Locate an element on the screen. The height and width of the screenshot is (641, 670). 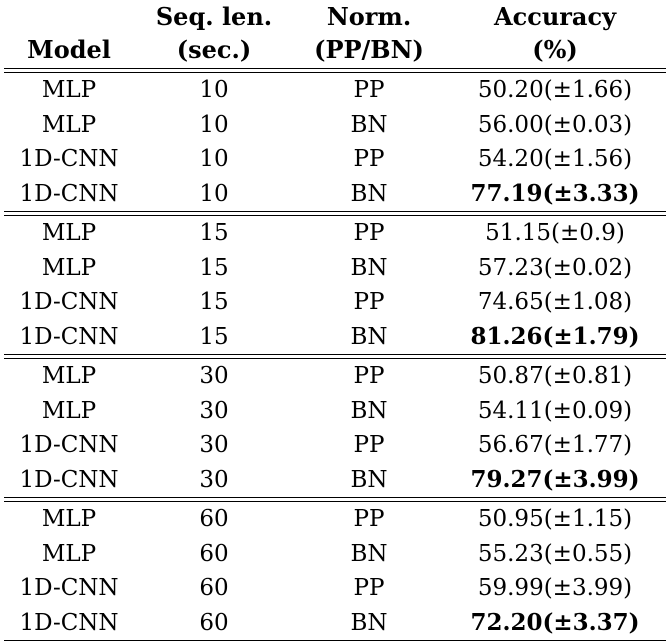
header-norm-options: (PP/BN) is located at coordinates (369, 49).